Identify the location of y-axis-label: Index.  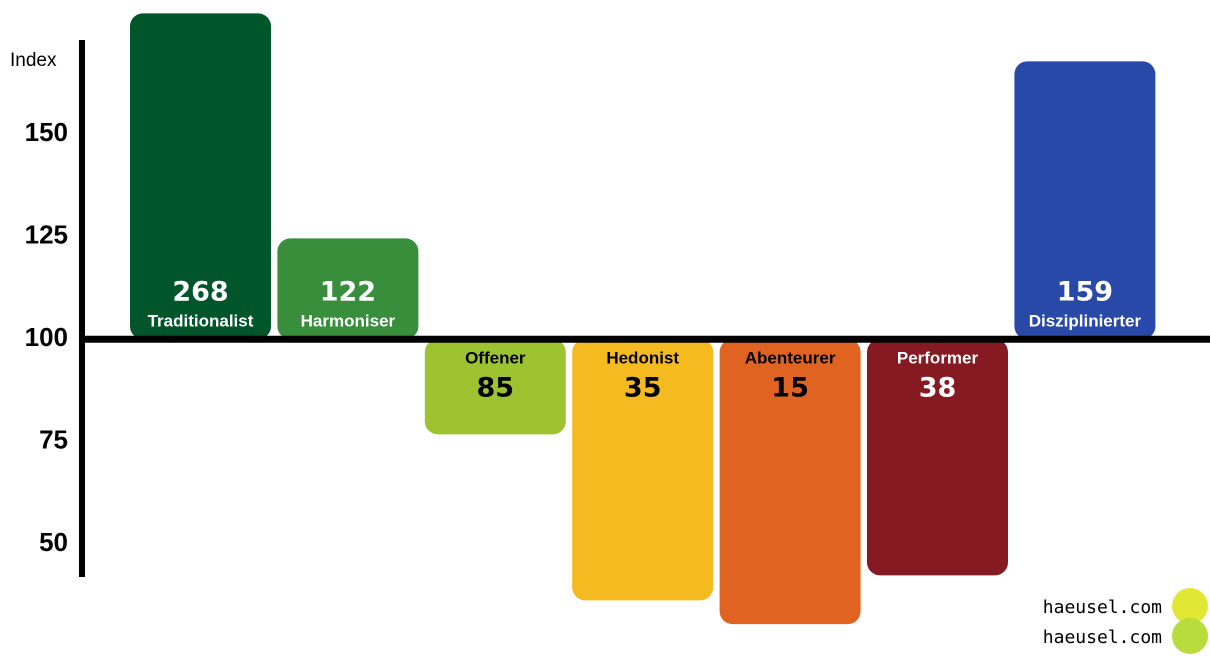
(33, 60).